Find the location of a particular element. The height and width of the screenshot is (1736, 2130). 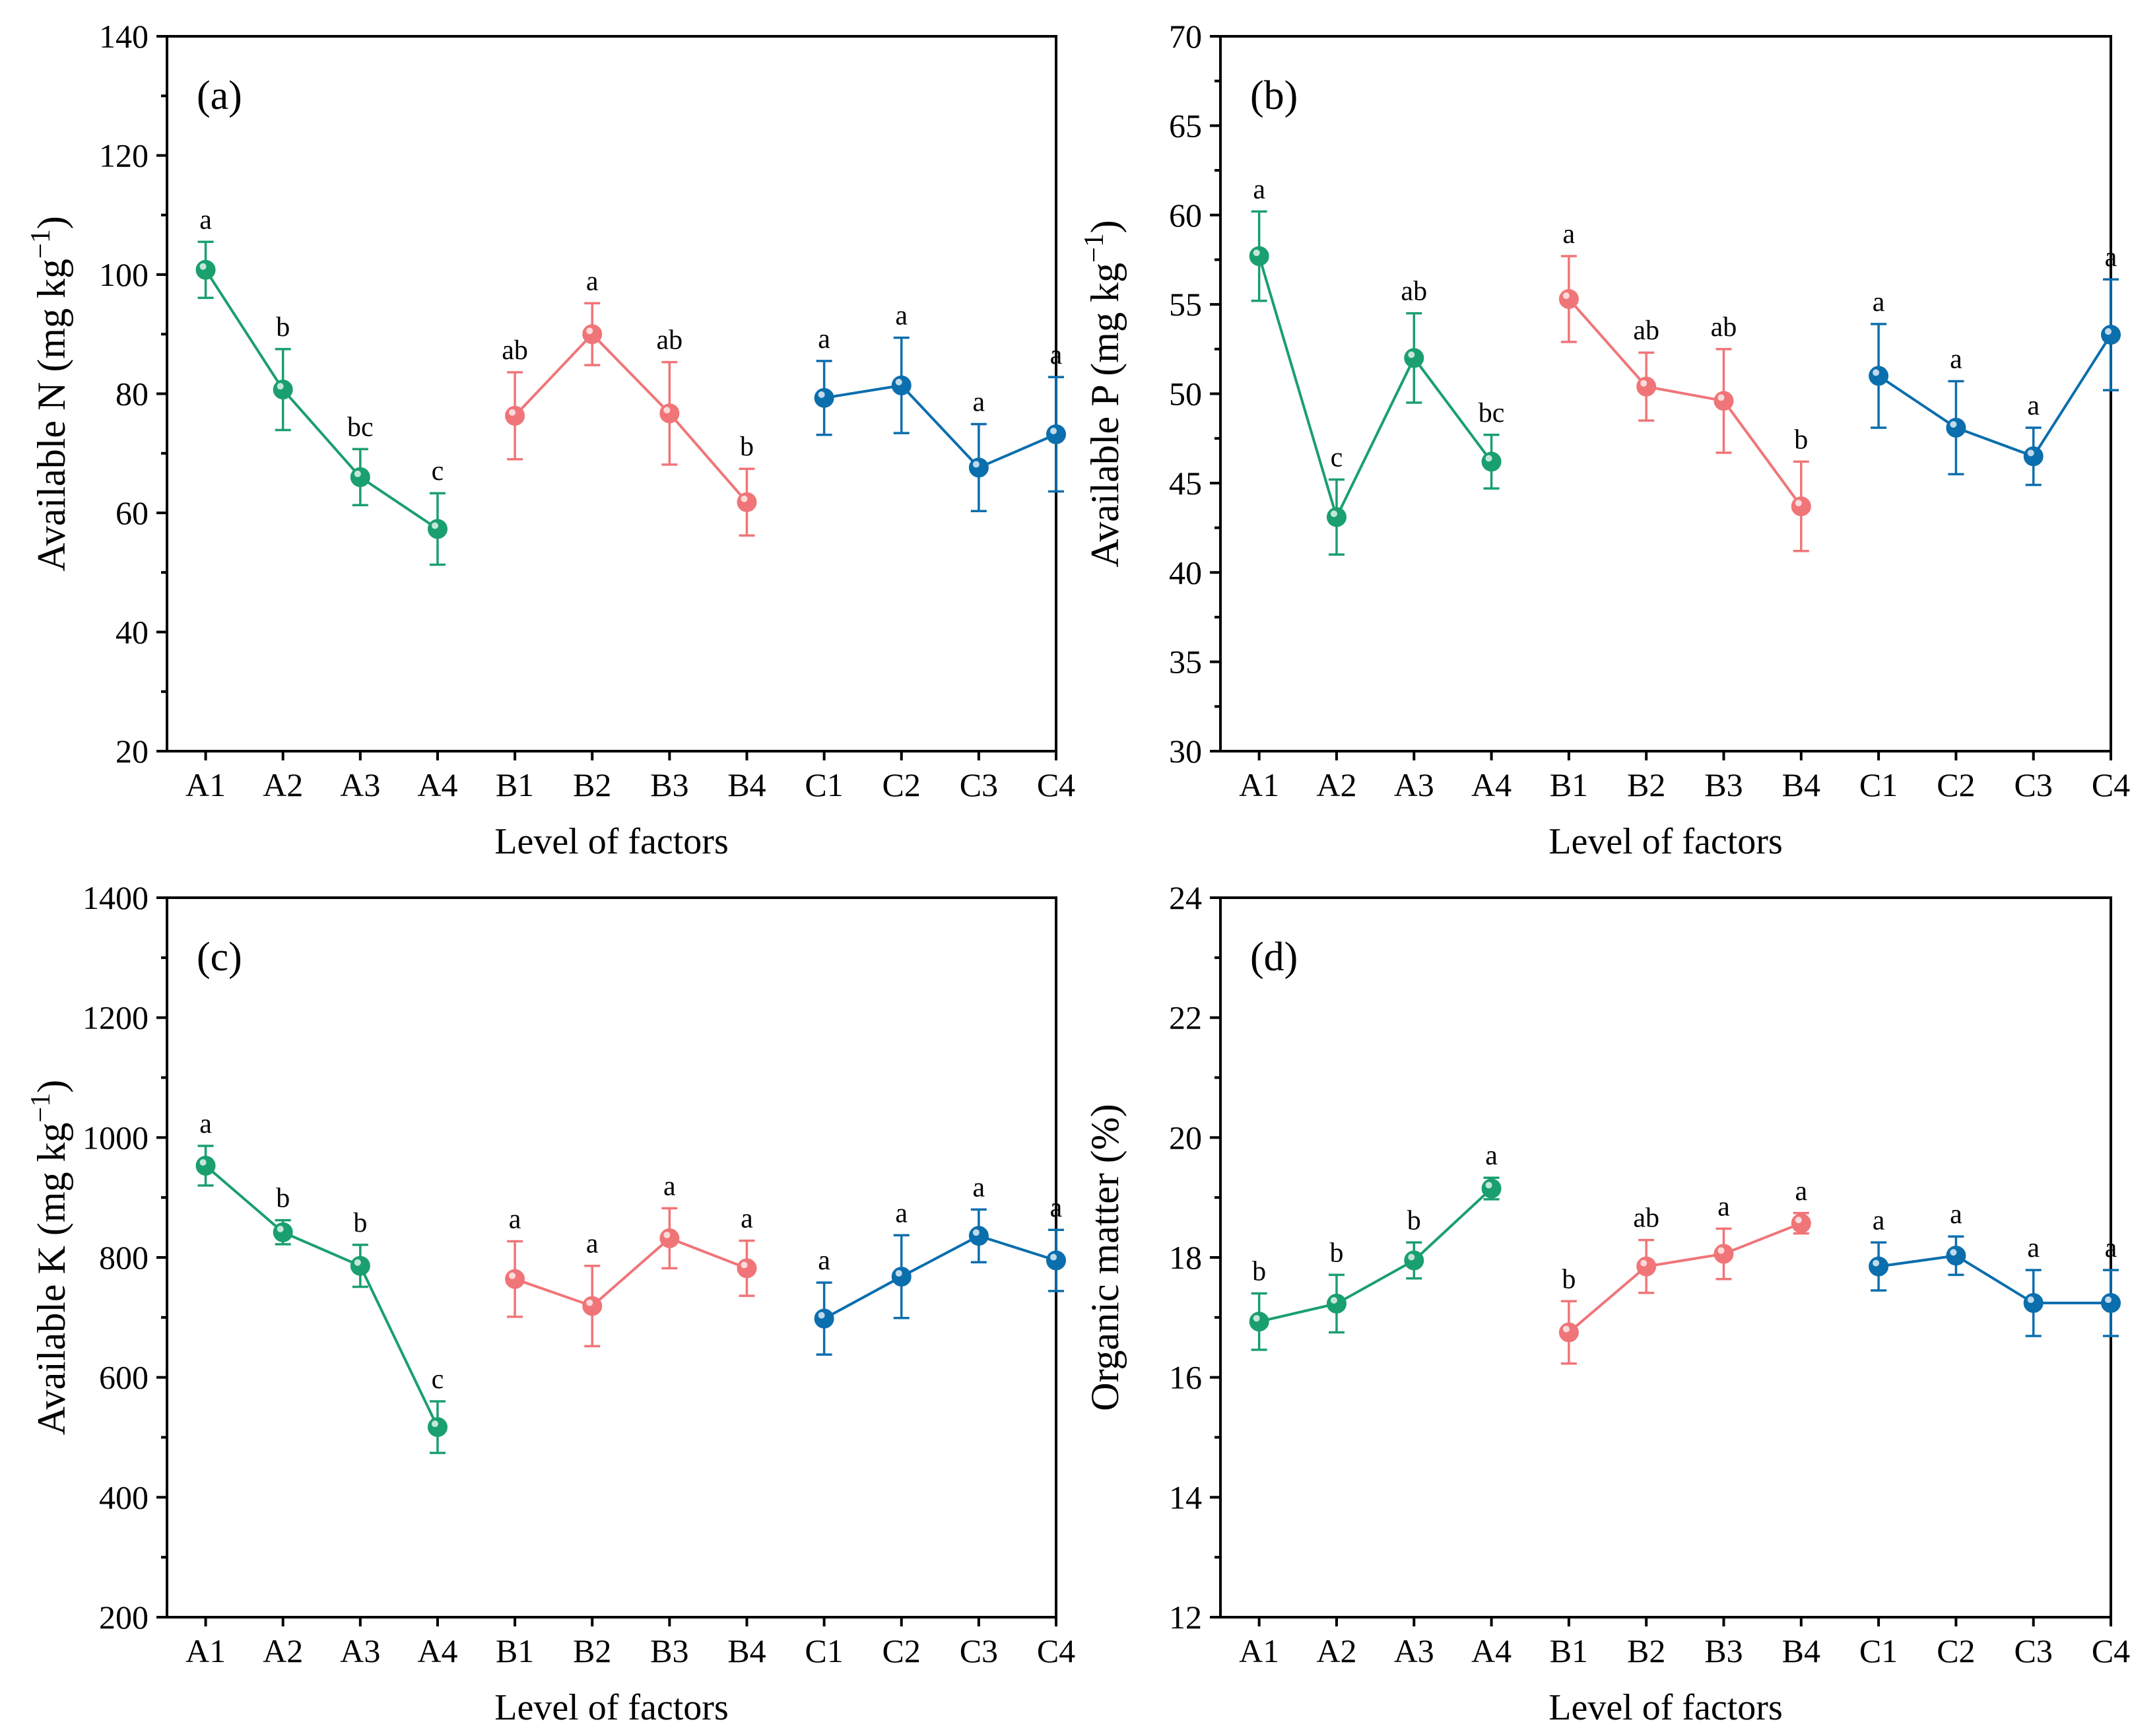

series-A: a b b c is located at coordinates (321, 1281).